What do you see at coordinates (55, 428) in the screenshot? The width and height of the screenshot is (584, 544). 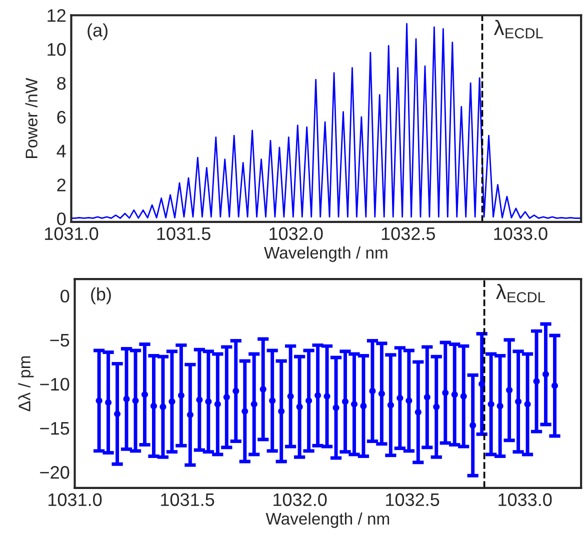 I see `y-tick-label: −15` at bounding box center [55, 428].